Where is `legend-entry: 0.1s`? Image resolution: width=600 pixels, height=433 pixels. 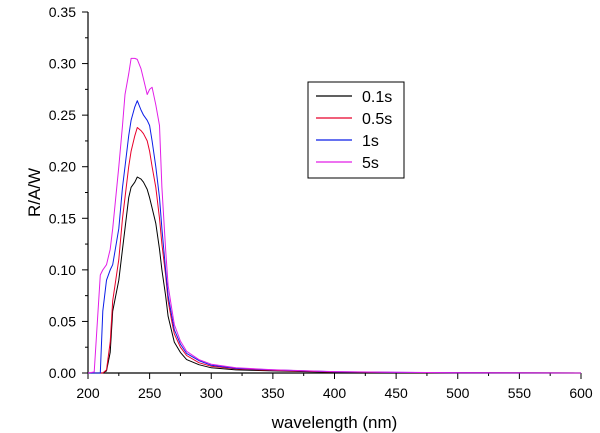
legend-entry: 0.1s is located at coordinates (377, 97).